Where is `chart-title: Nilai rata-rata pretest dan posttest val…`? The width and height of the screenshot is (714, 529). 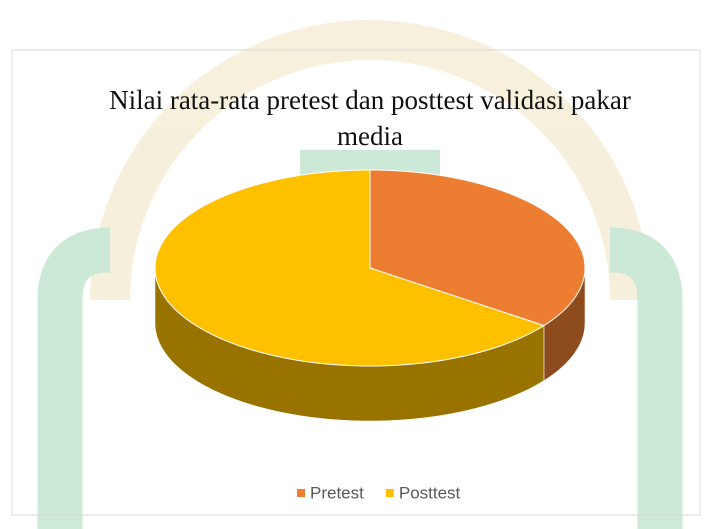 chart-title: Nilai rata-rata pretest dan posttest val… is located at coordinates (370, 118).